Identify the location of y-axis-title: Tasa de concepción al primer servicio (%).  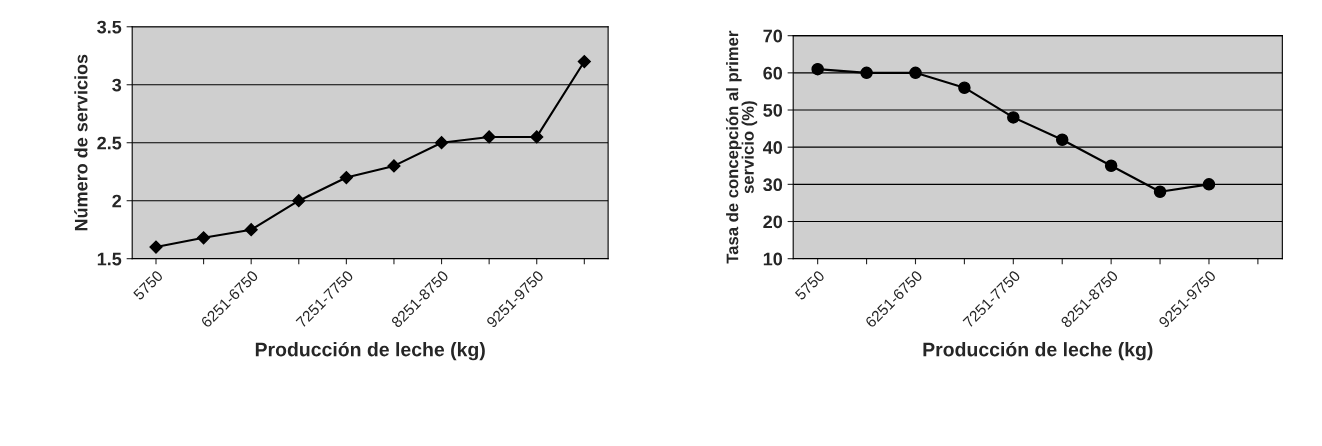
(741, 147).